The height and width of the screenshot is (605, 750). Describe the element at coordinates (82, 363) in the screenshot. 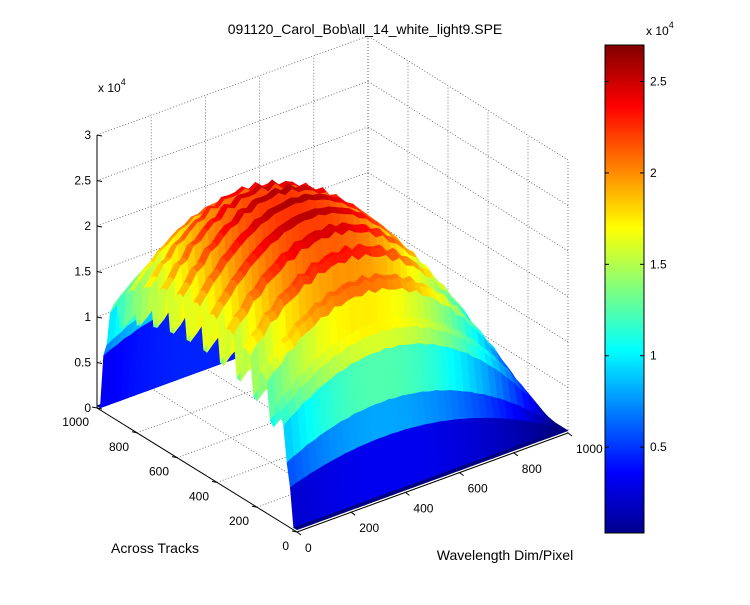

I see `z-tick-label: 0.5` at that location.